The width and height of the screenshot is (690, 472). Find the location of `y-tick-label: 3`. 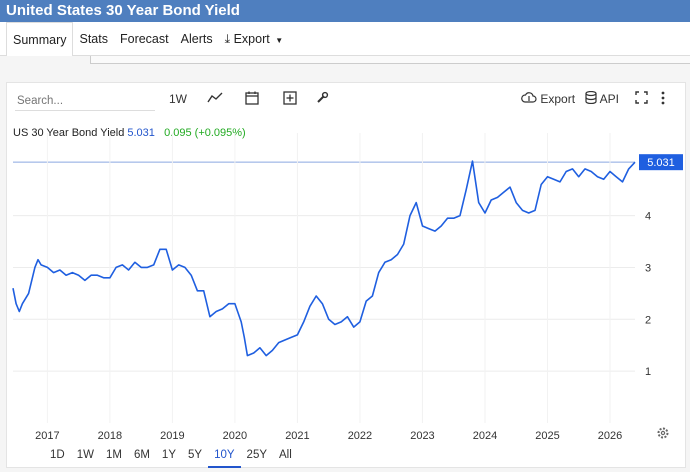

y-tick-label: 3 is located at coordinates (648, 268).